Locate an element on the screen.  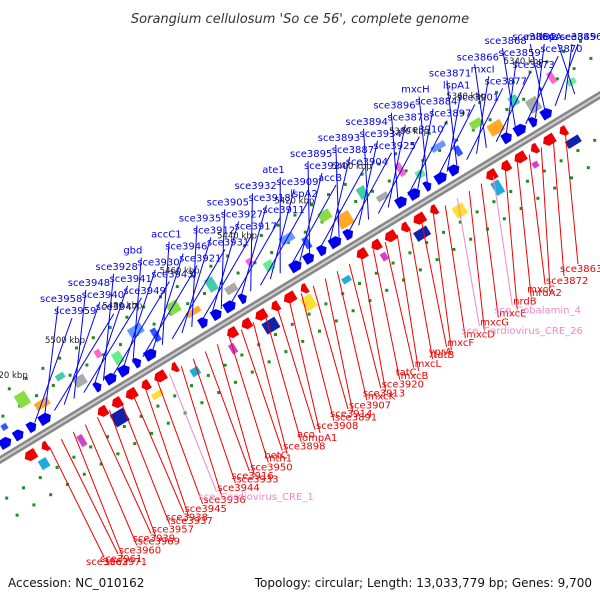
gene-label: sce3948 is located at coordinates (89, 283).